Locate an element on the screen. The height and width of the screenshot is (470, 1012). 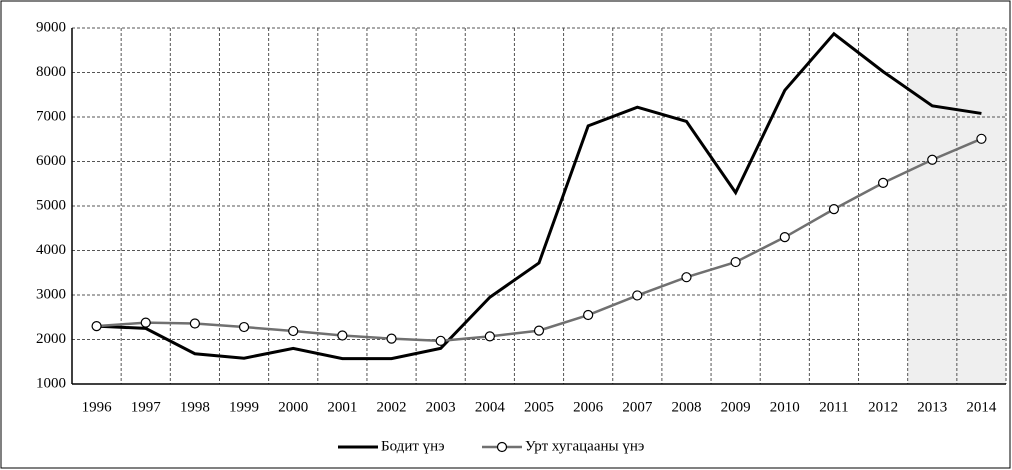
y-tick-label: 4000 is located at coordinates (51, 250).